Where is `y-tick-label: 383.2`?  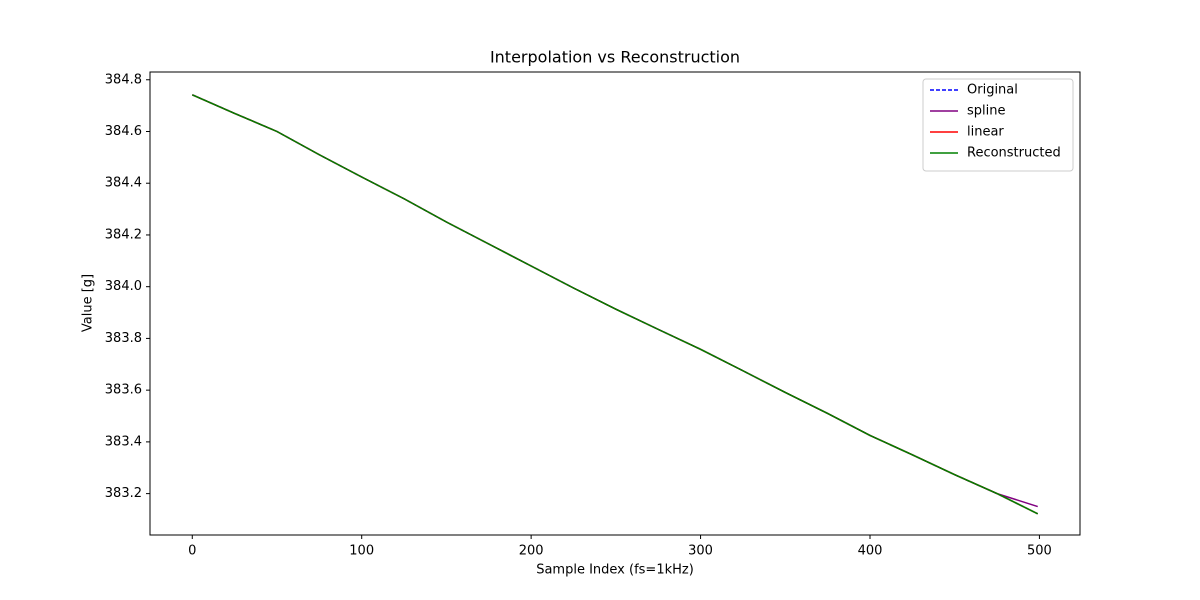
y-tick-label: 383.2 is located at coordinates (123, 493).